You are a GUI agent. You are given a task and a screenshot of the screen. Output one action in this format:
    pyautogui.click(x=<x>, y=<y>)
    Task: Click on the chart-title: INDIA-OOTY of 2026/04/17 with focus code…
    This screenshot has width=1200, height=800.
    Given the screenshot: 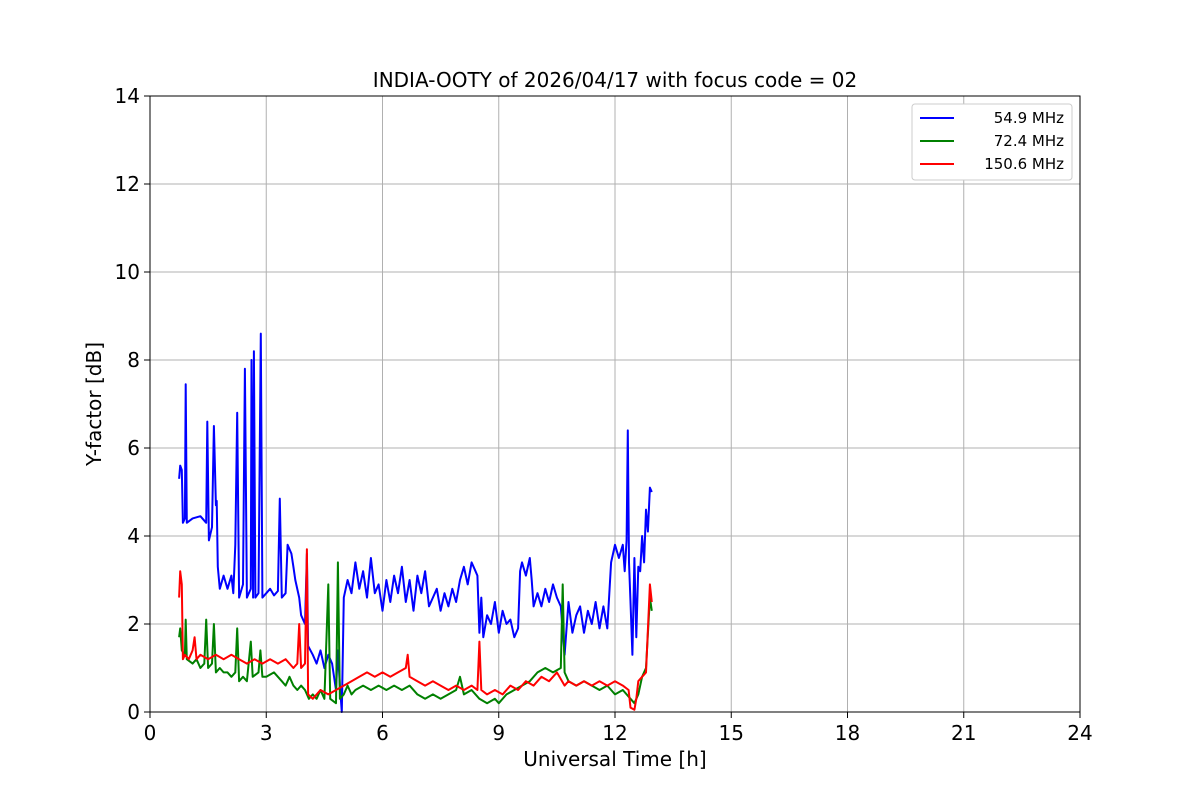 What is the action you would take?
    pyautogui.click(x=615, y=80)
    